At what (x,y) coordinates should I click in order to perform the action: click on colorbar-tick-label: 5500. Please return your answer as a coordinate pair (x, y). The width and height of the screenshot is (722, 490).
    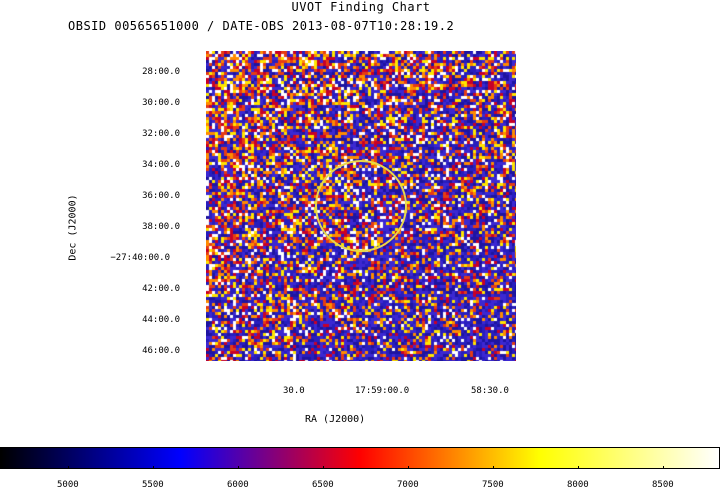
    Looking at the image, I should click on (153, 485).